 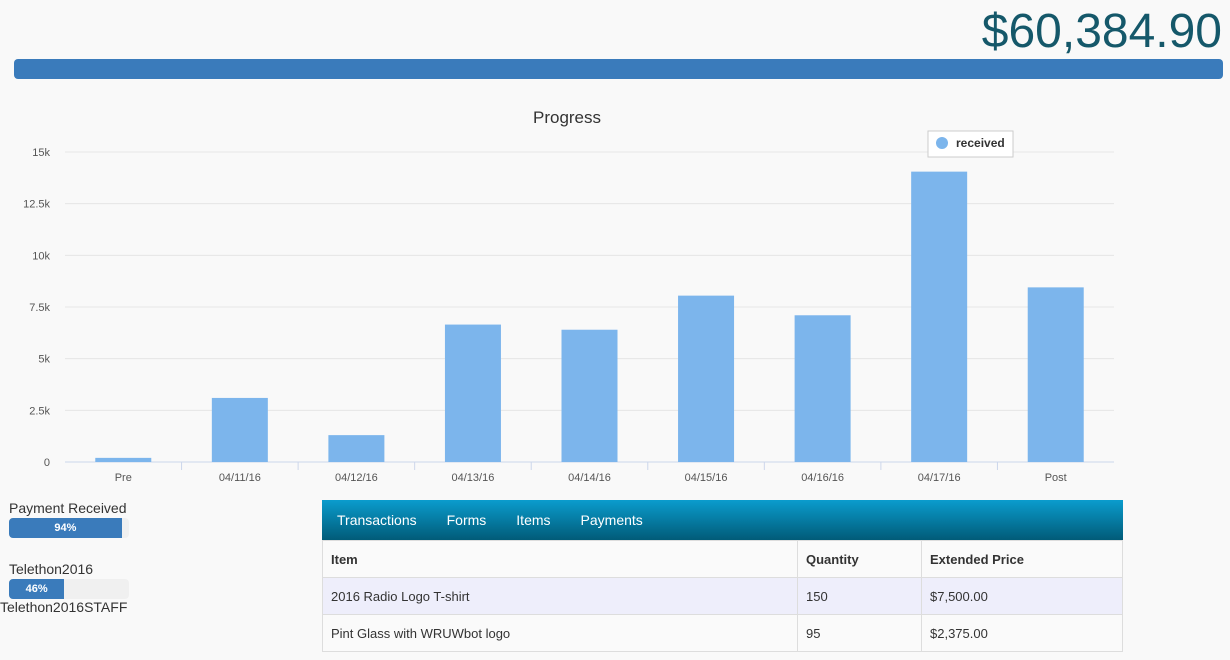 I want to click on telethon-label: Telethon2016, so click(x=51, y=569).